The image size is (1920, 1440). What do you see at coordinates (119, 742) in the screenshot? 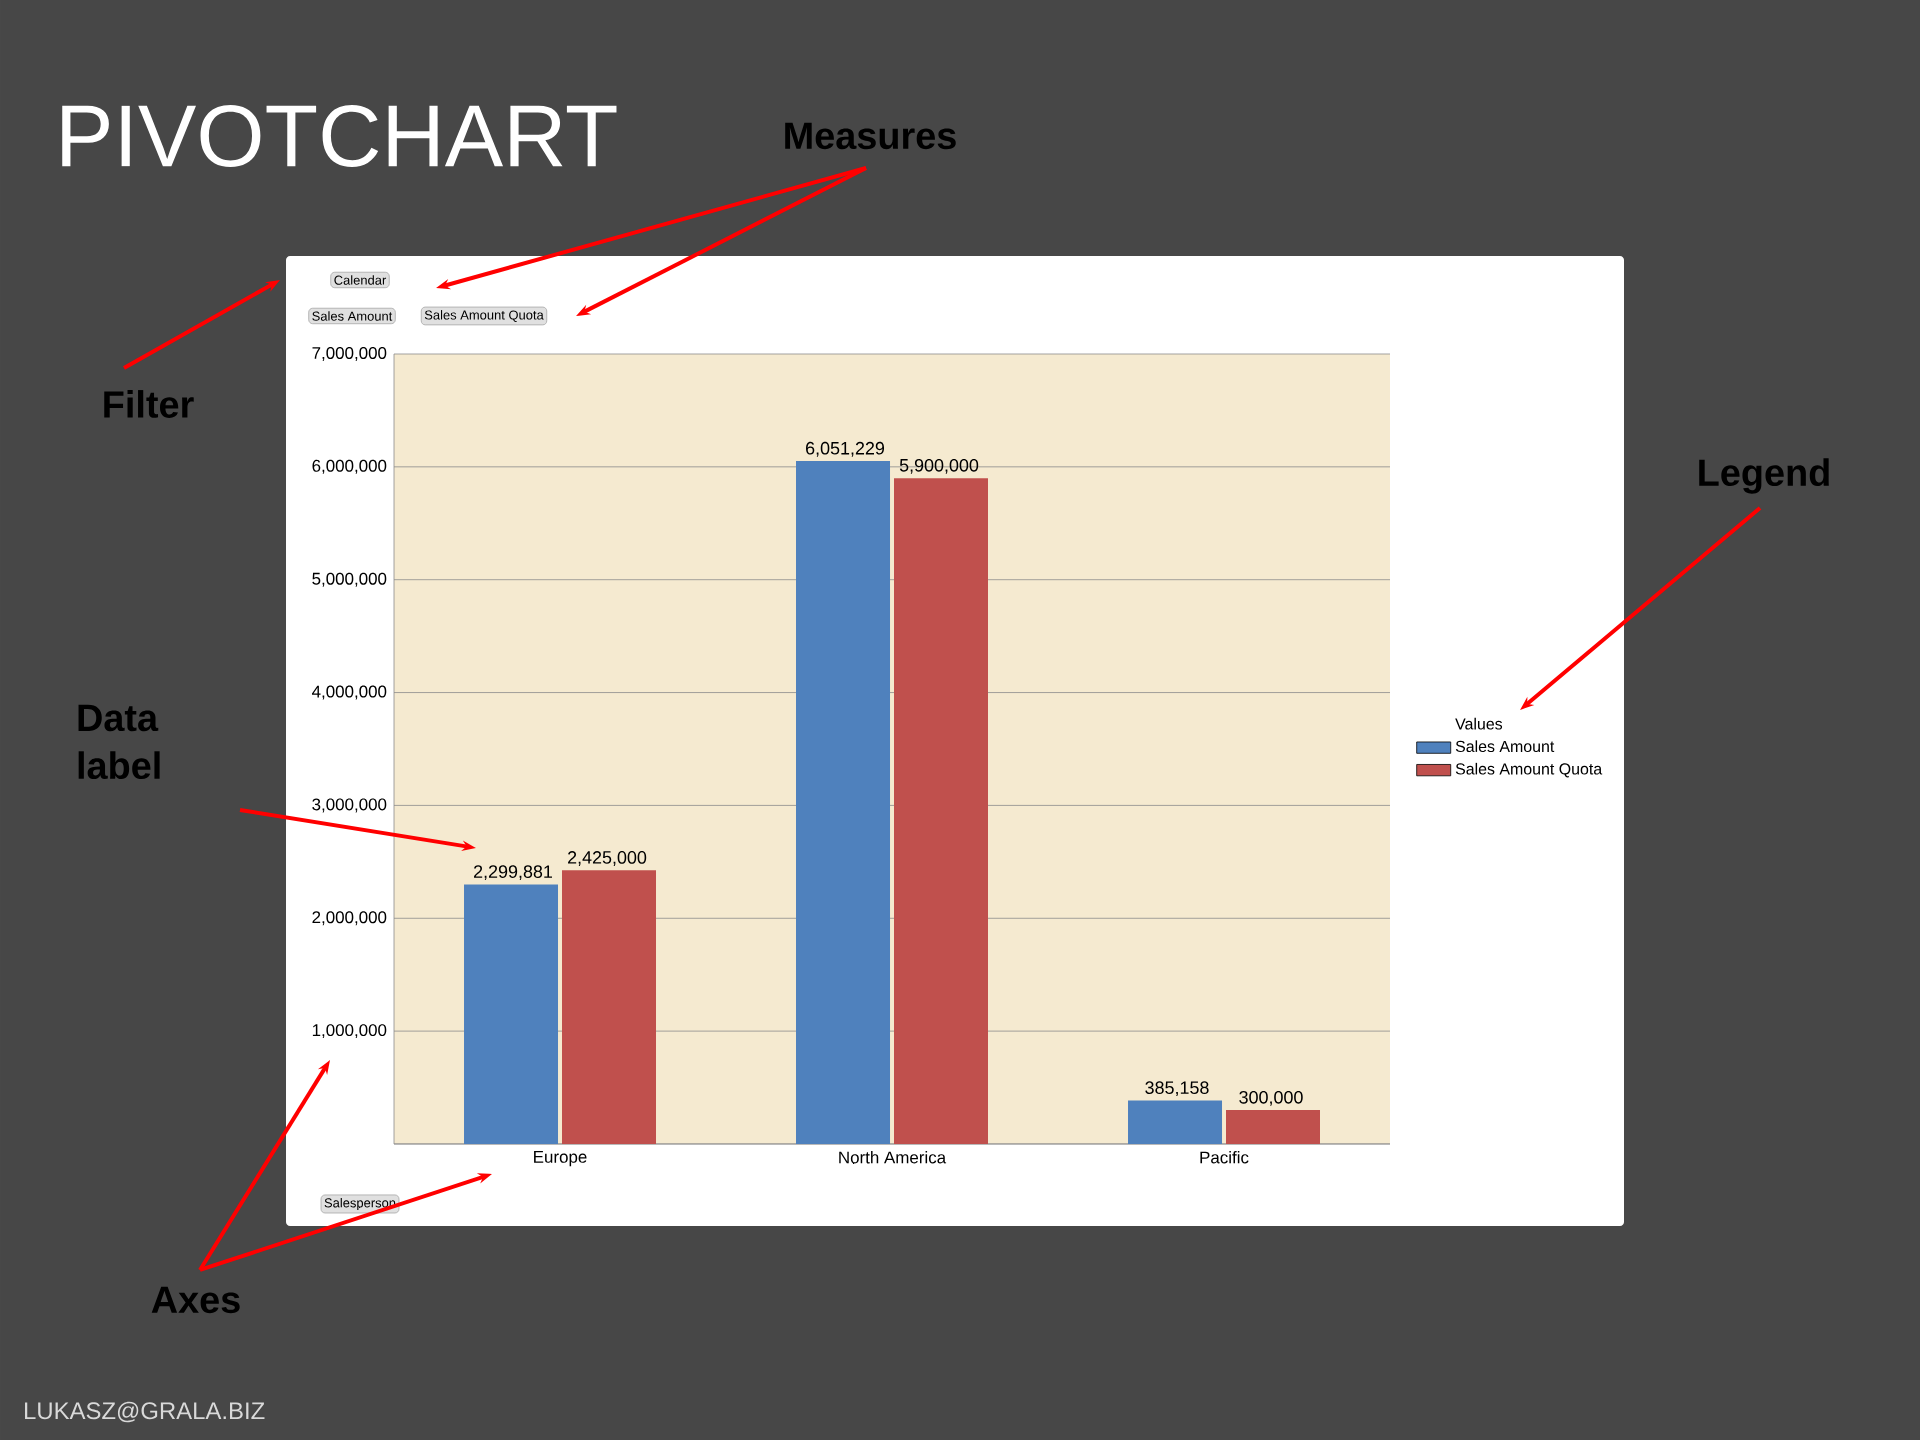
I see `text: Data label` at bounding box center [119, 742].